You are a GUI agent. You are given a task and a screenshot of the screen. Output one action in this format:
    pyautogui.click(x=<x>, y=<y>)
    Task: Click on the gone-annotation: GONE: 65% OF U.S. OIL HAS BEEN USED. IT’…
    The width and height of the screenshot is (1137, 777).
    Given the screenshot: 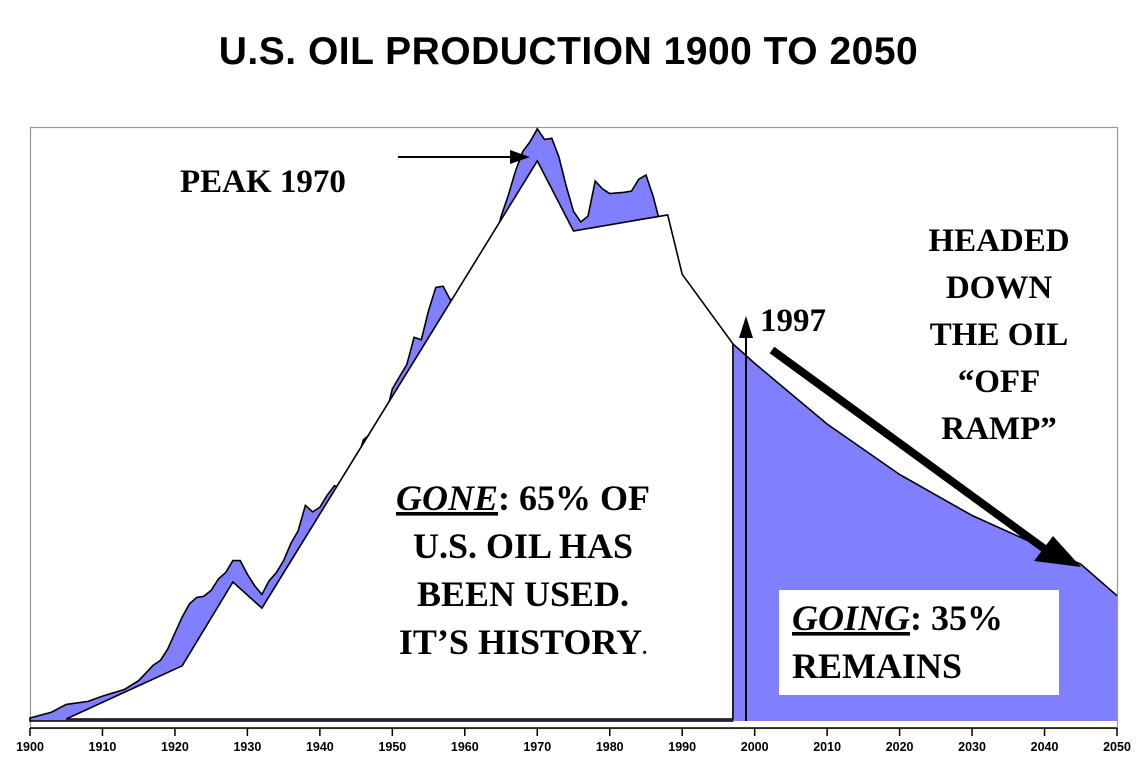 What is the action you would take?
    pyautogui.click(x=523, y=570)
    